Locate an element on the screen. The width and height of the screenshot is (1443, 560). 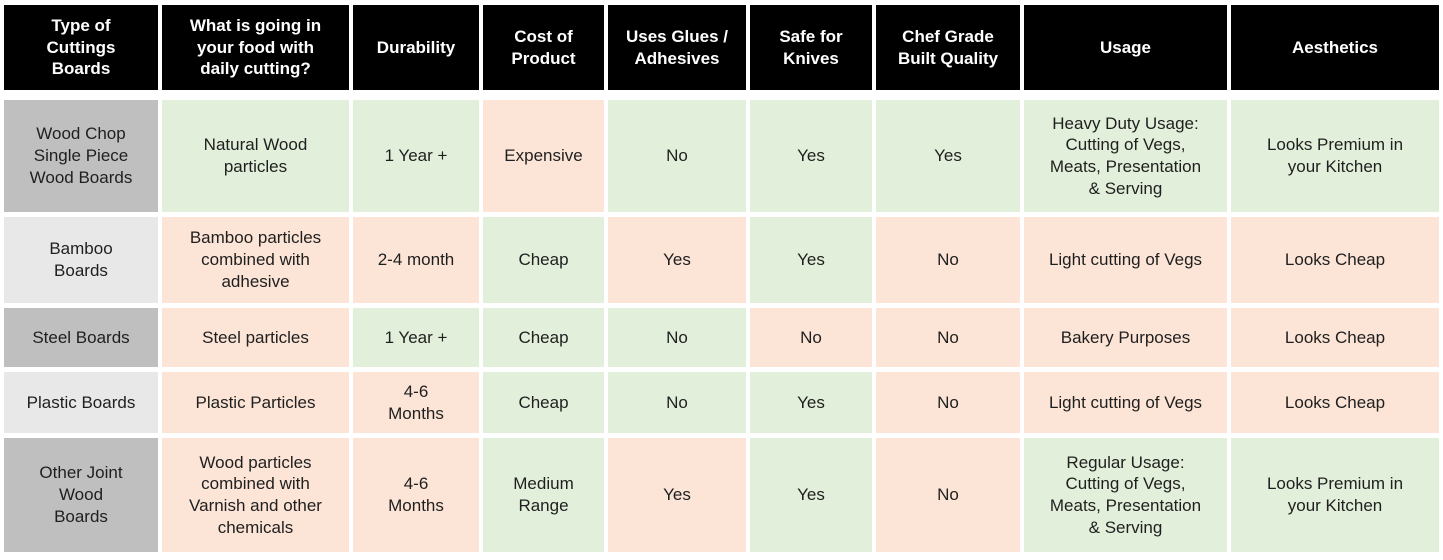
cell-bamboo-aesthetics: Looks Cheap is located at coordinates (1335, 260).